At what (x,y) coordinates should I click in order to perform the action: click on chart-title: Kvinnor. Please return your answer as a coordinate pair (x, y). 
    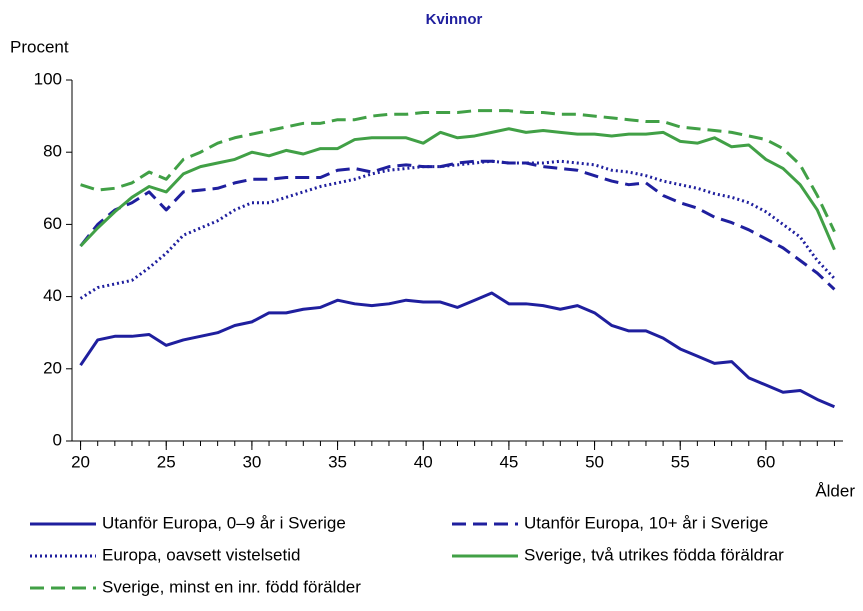
    Looking at the image, I should click on (454, 19).